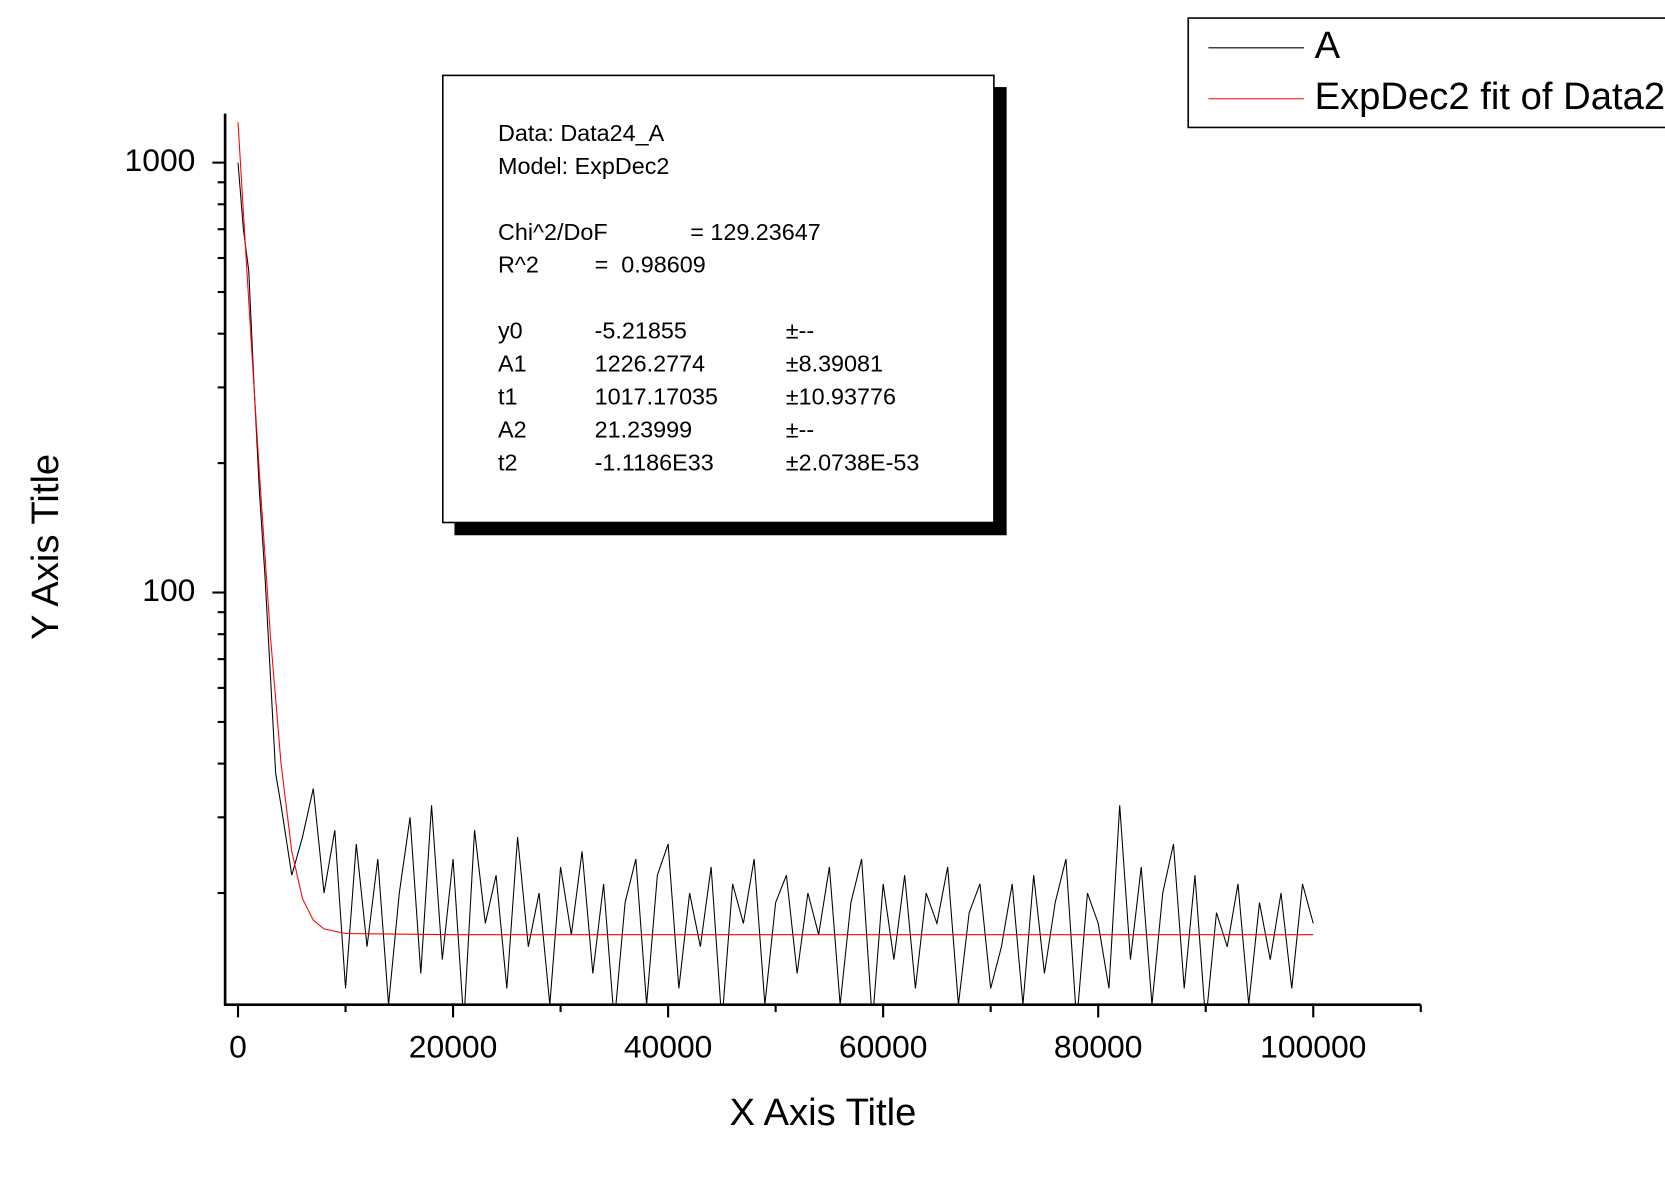 Image resolution: width=1665 pixels, height=1182 pixels. What do you see at coordinates (668, 1047) in the screenshot?
I see `x-tick-label: 40000` at bounding box center [668, 1047].